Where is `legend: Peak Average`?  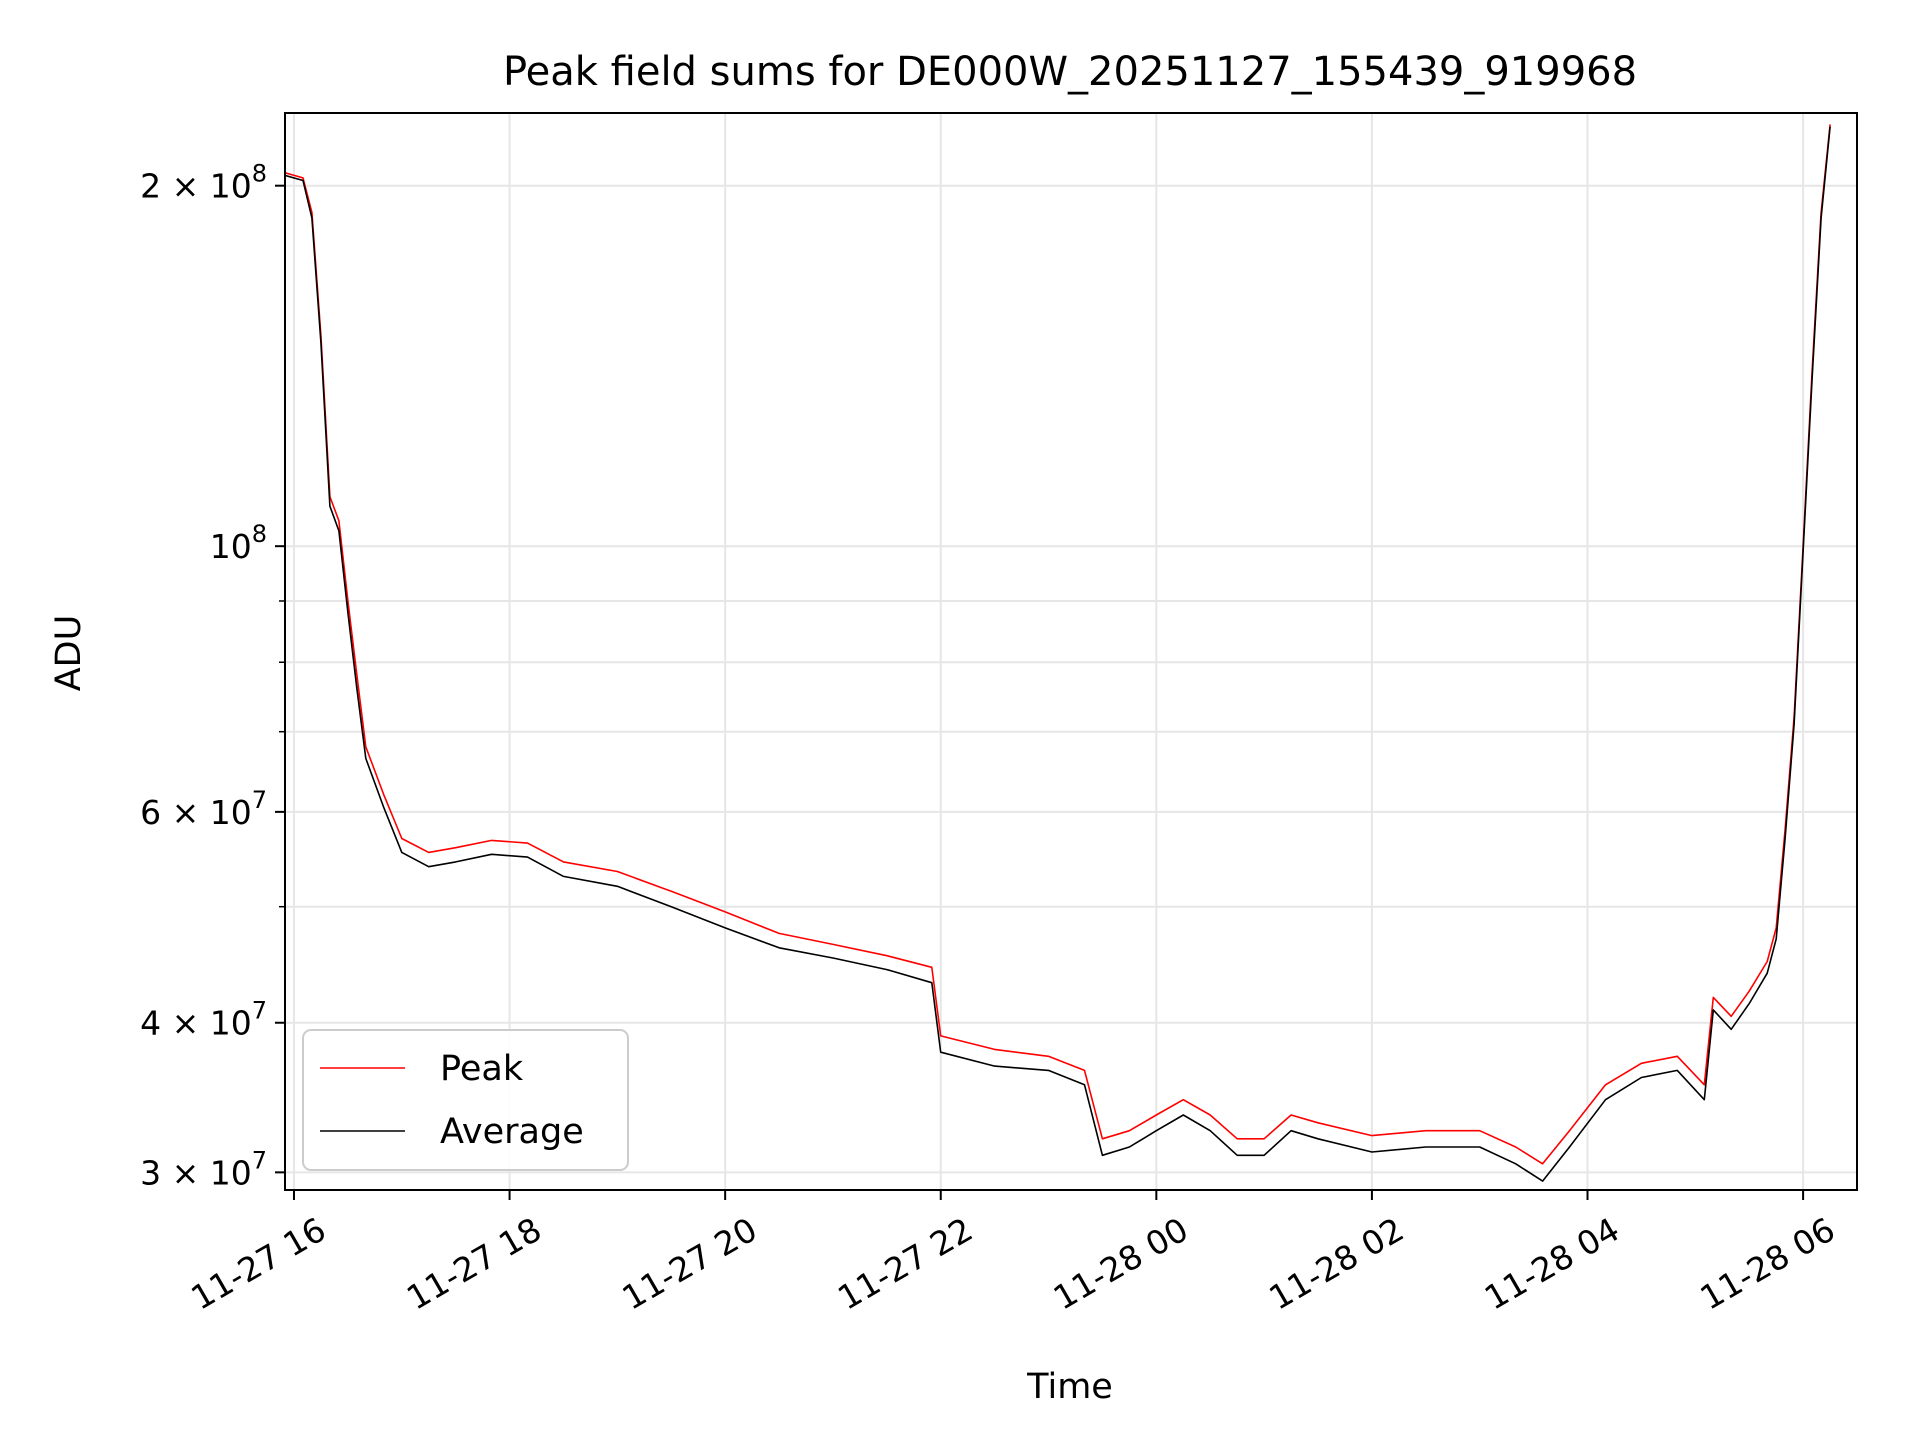 legend: Peak Average is located at coordinates (465, 1100).